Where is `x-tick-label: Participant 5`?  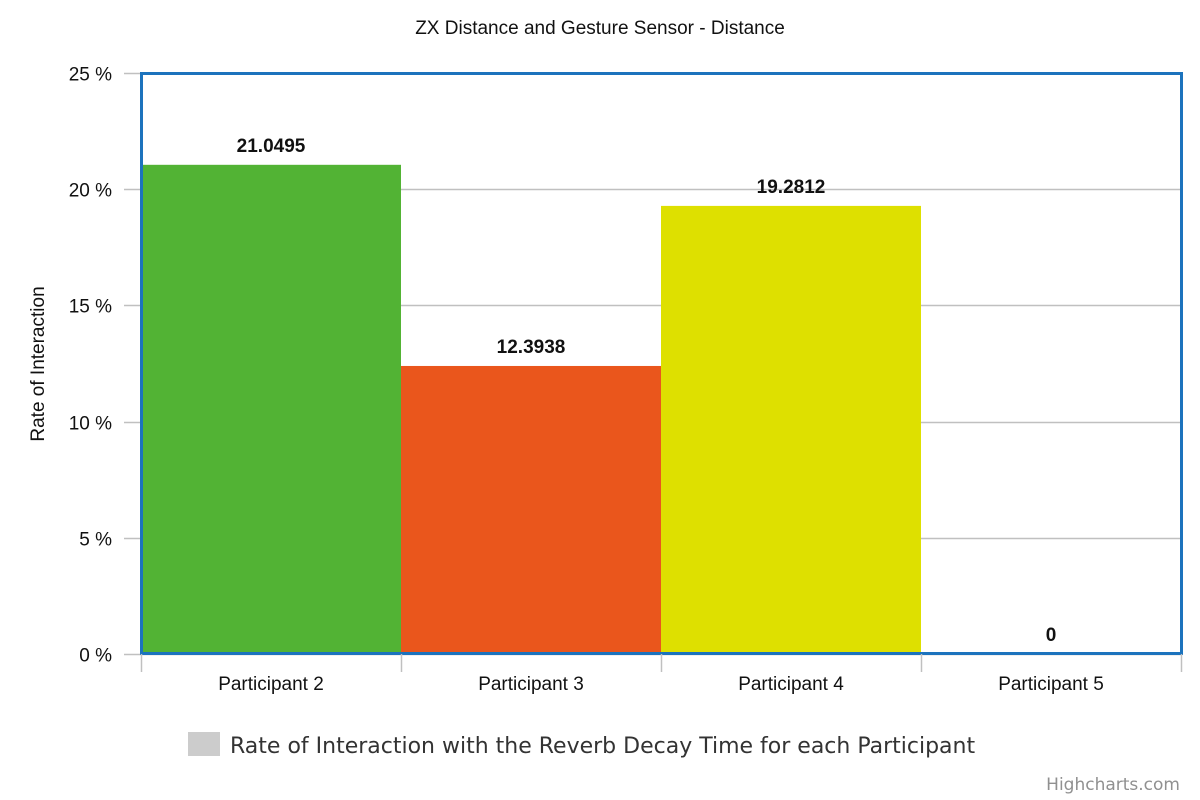 x-tick-label: Participant 5 is located at coordinates (1051, 684).